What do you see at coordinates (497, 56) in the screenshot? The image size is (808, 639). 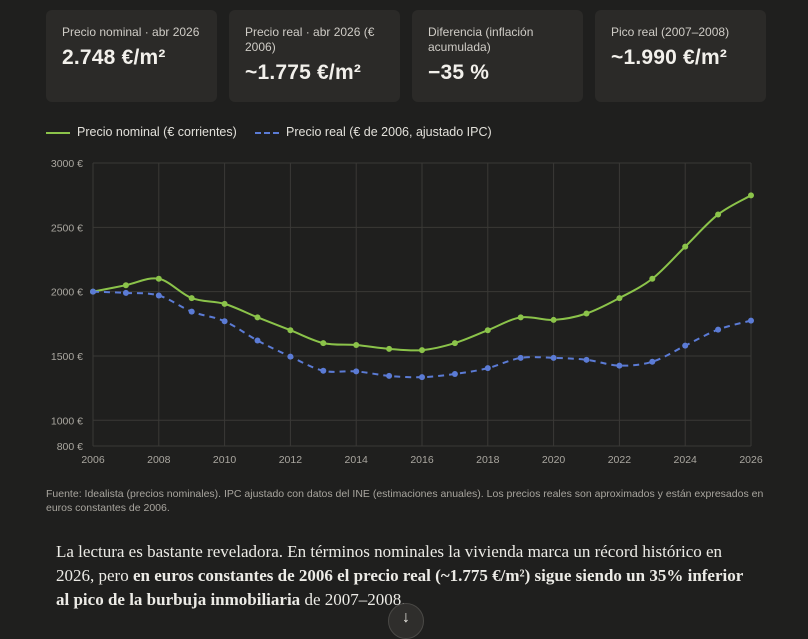 I see `kpi-card-difference: Diferencia (inflación acumulada) −35 %` at bounding box center [497, 56].